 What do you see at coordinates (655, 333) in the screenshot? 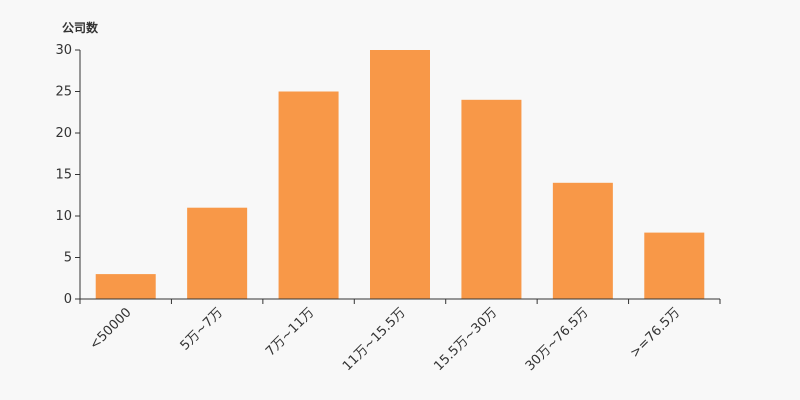
I see `x-tick-label: >=76.5万` at bounding box center [655, 333].